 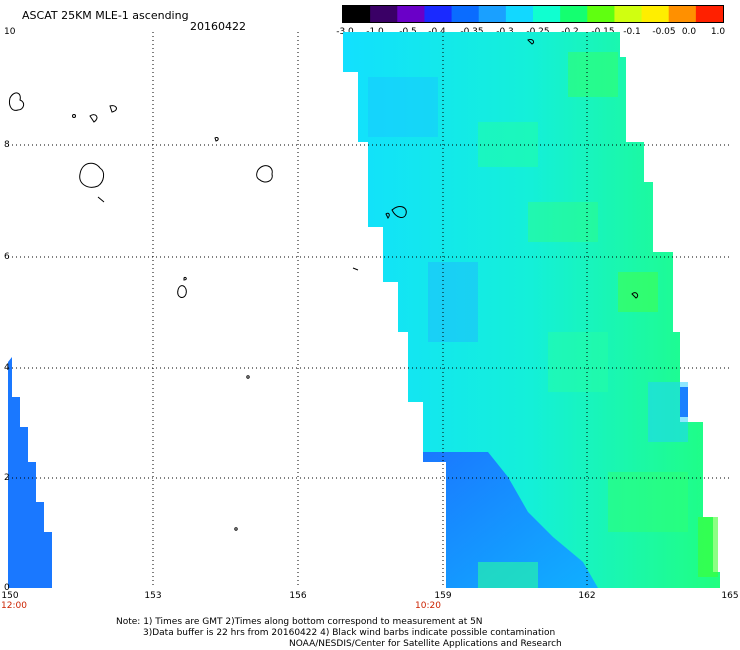 What do you see at coordinates (632, 32) in the screenshot?
I see `scale-label: -0.1` at bounding box center [632, 32].